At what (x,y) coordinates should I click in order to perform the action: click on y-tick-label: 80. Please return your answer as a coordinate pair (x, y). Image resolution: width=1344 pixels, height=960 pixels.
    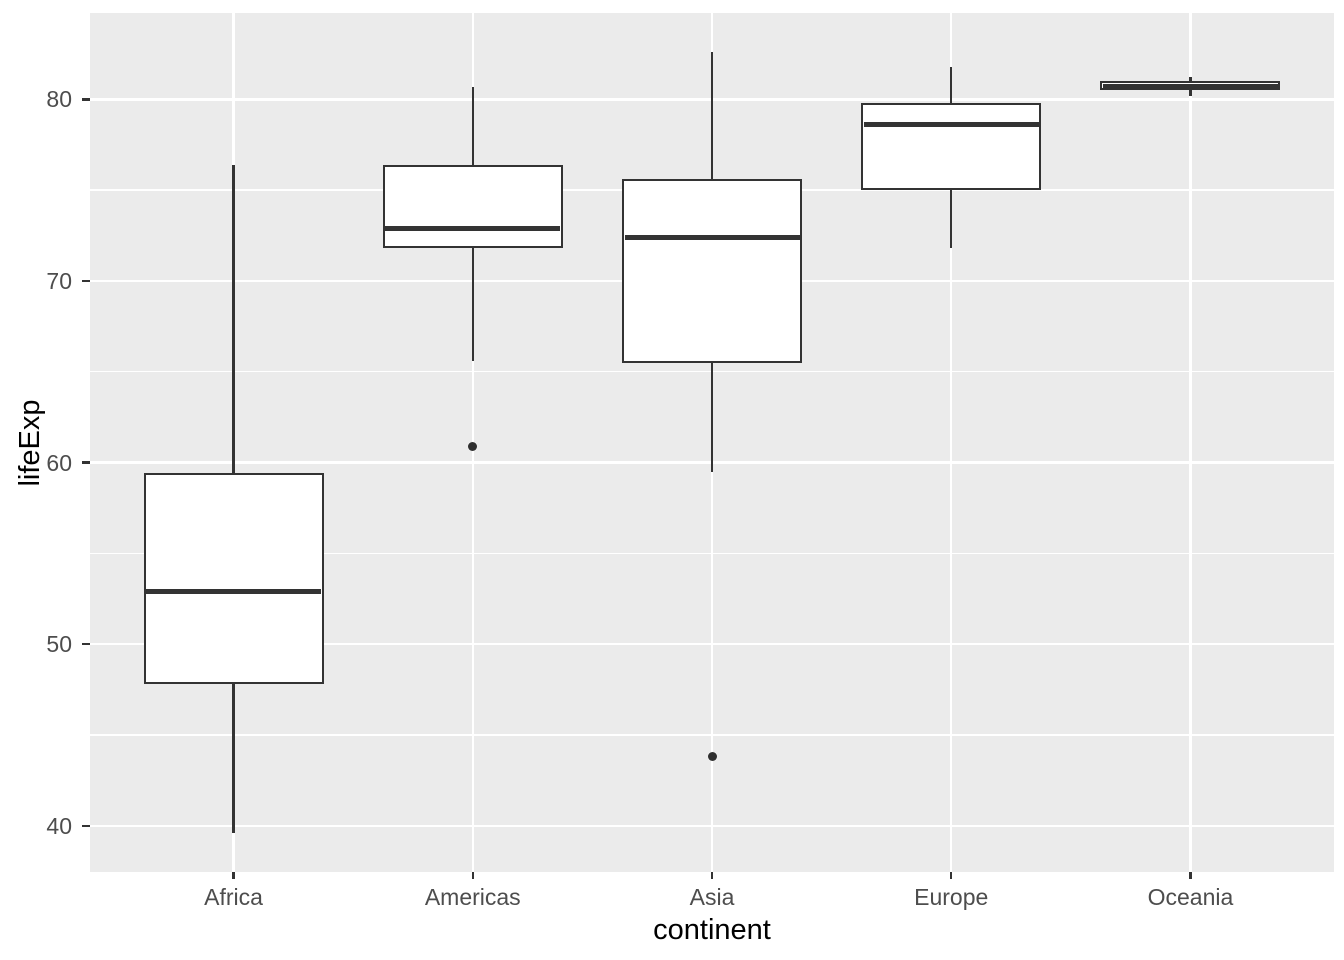
    Looking at the image, I should click on (59, 99).